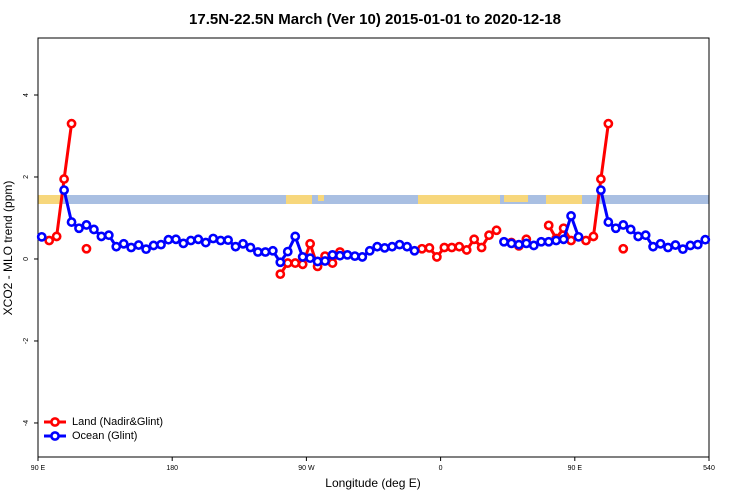 The height and width of the screenshot is (500, 750). Describe the element at coordinates (104, 436) in the screenshot. I see `legend-label: Ocean (Glint)` at that location.